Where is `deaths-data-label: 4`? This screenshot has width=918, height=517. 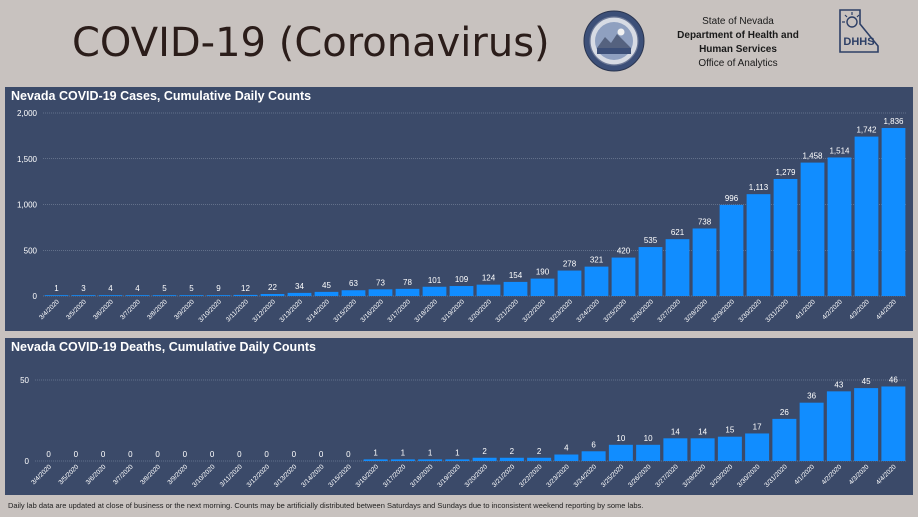 deaths-data-label: 4 is located at coordinates (566, 448).